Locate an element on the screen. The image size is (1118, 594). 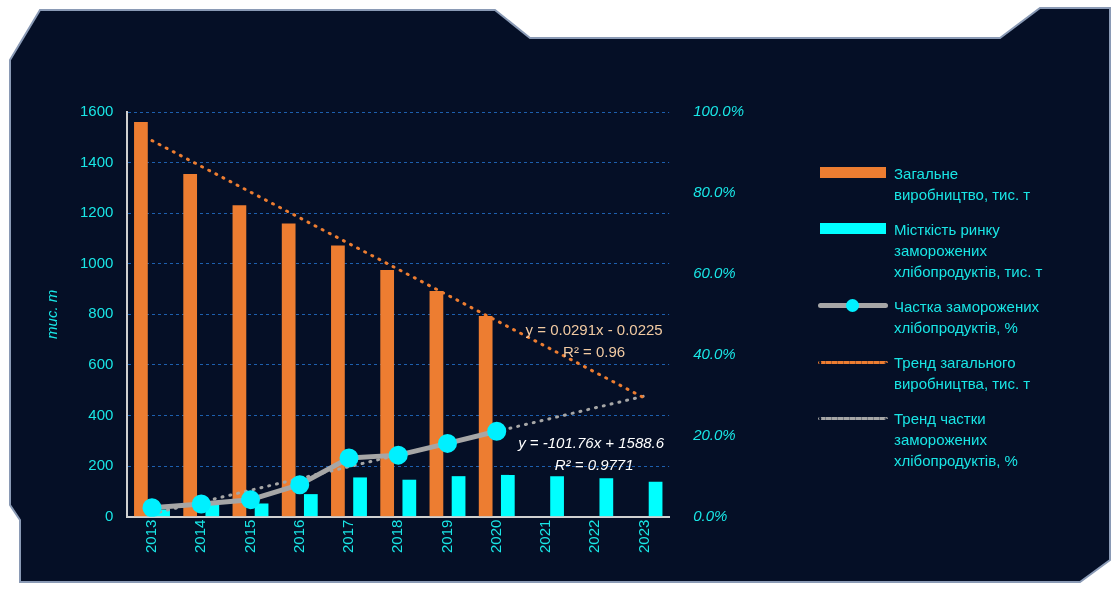
y2-tick-label: 60.0% is located at coordinates (714, 273).